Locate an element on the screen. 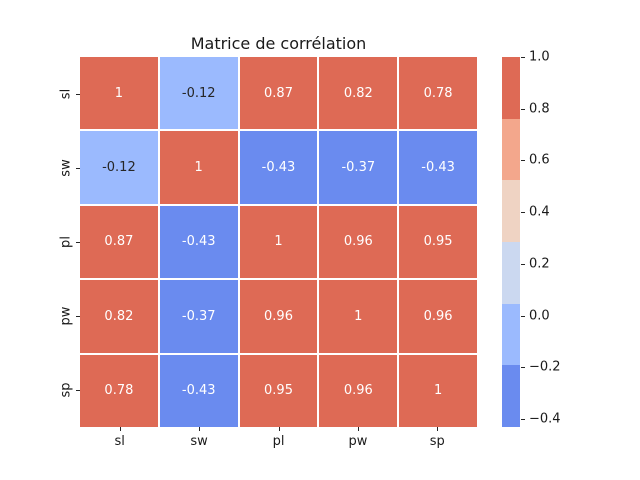  colorbar-tick-label: 0.0 is located at coordinates (539, 316).